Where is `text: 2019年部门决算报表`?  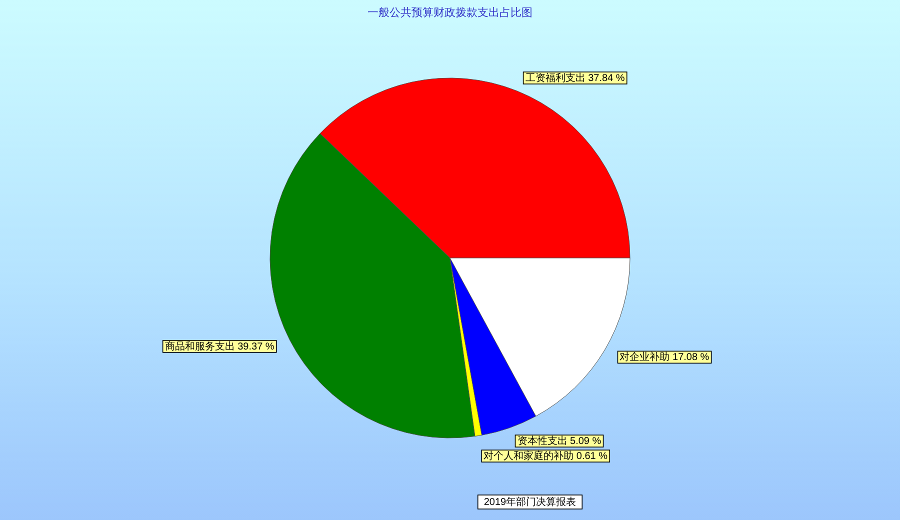 text: 2019年部门决算报表 is located at coordinates (530, 502).